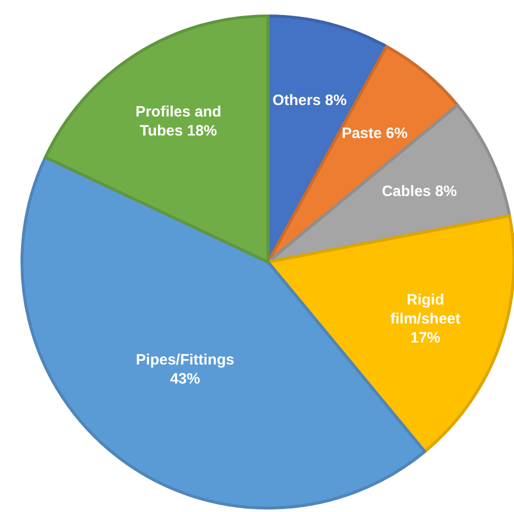  Describe the element at coordinates (185, 378) in the screenshot. I see `data-label: 43%` at that location.